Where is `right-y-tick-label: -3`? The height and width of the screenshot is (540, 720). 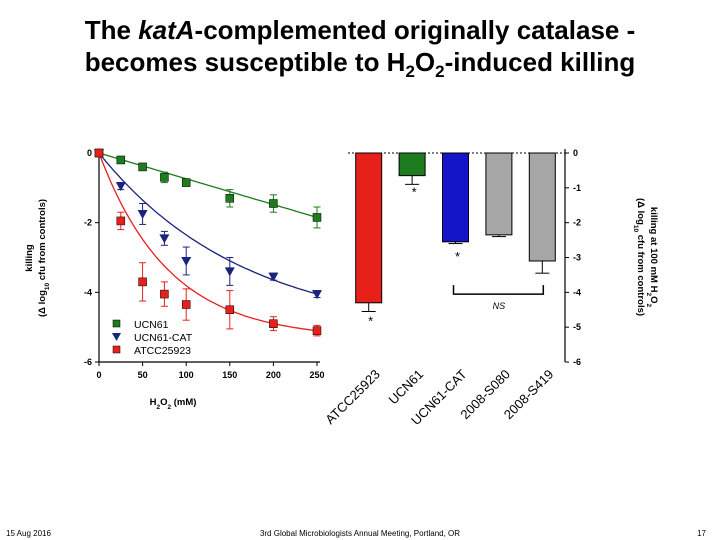
right-y-tick-label: -3 is located at coordinates (577, 258).